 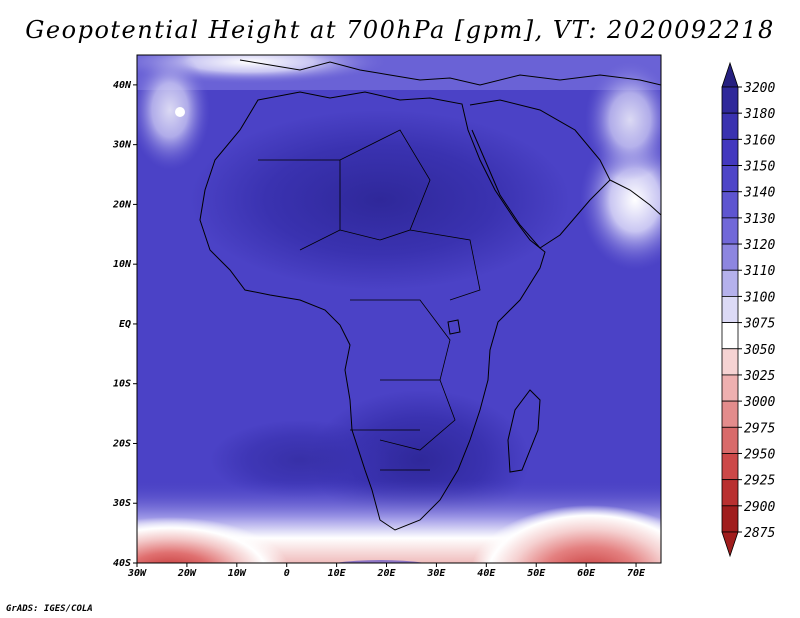 What do you see at coordinates (759, 140) in the screenshot?
I see `colorbar-label: 3160` at bounding box center [759, 140].